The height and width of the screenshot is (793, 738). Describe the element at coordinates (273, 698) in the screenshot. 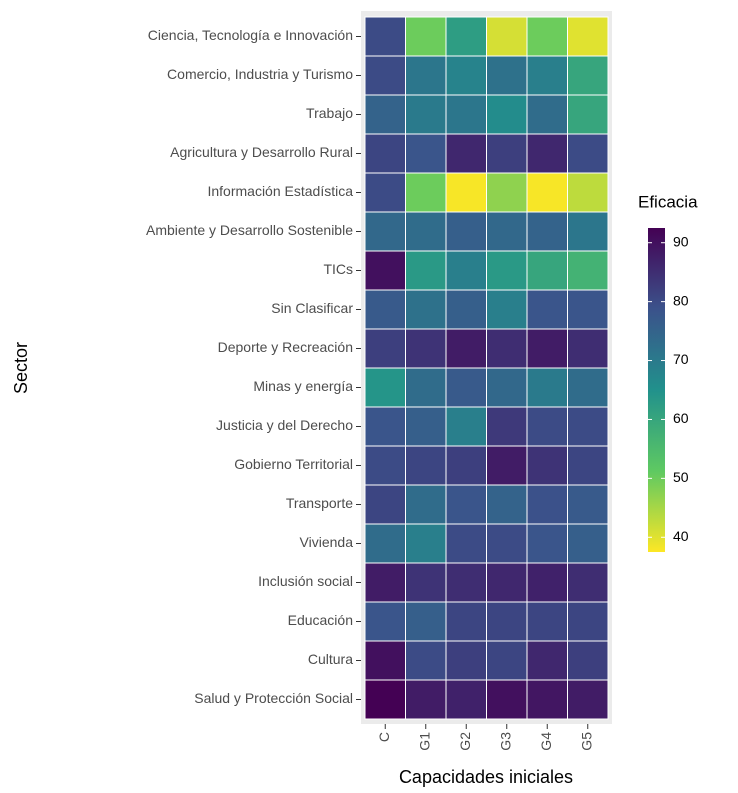

I see `y-tick-label: Salud y Protección Social` at that location.